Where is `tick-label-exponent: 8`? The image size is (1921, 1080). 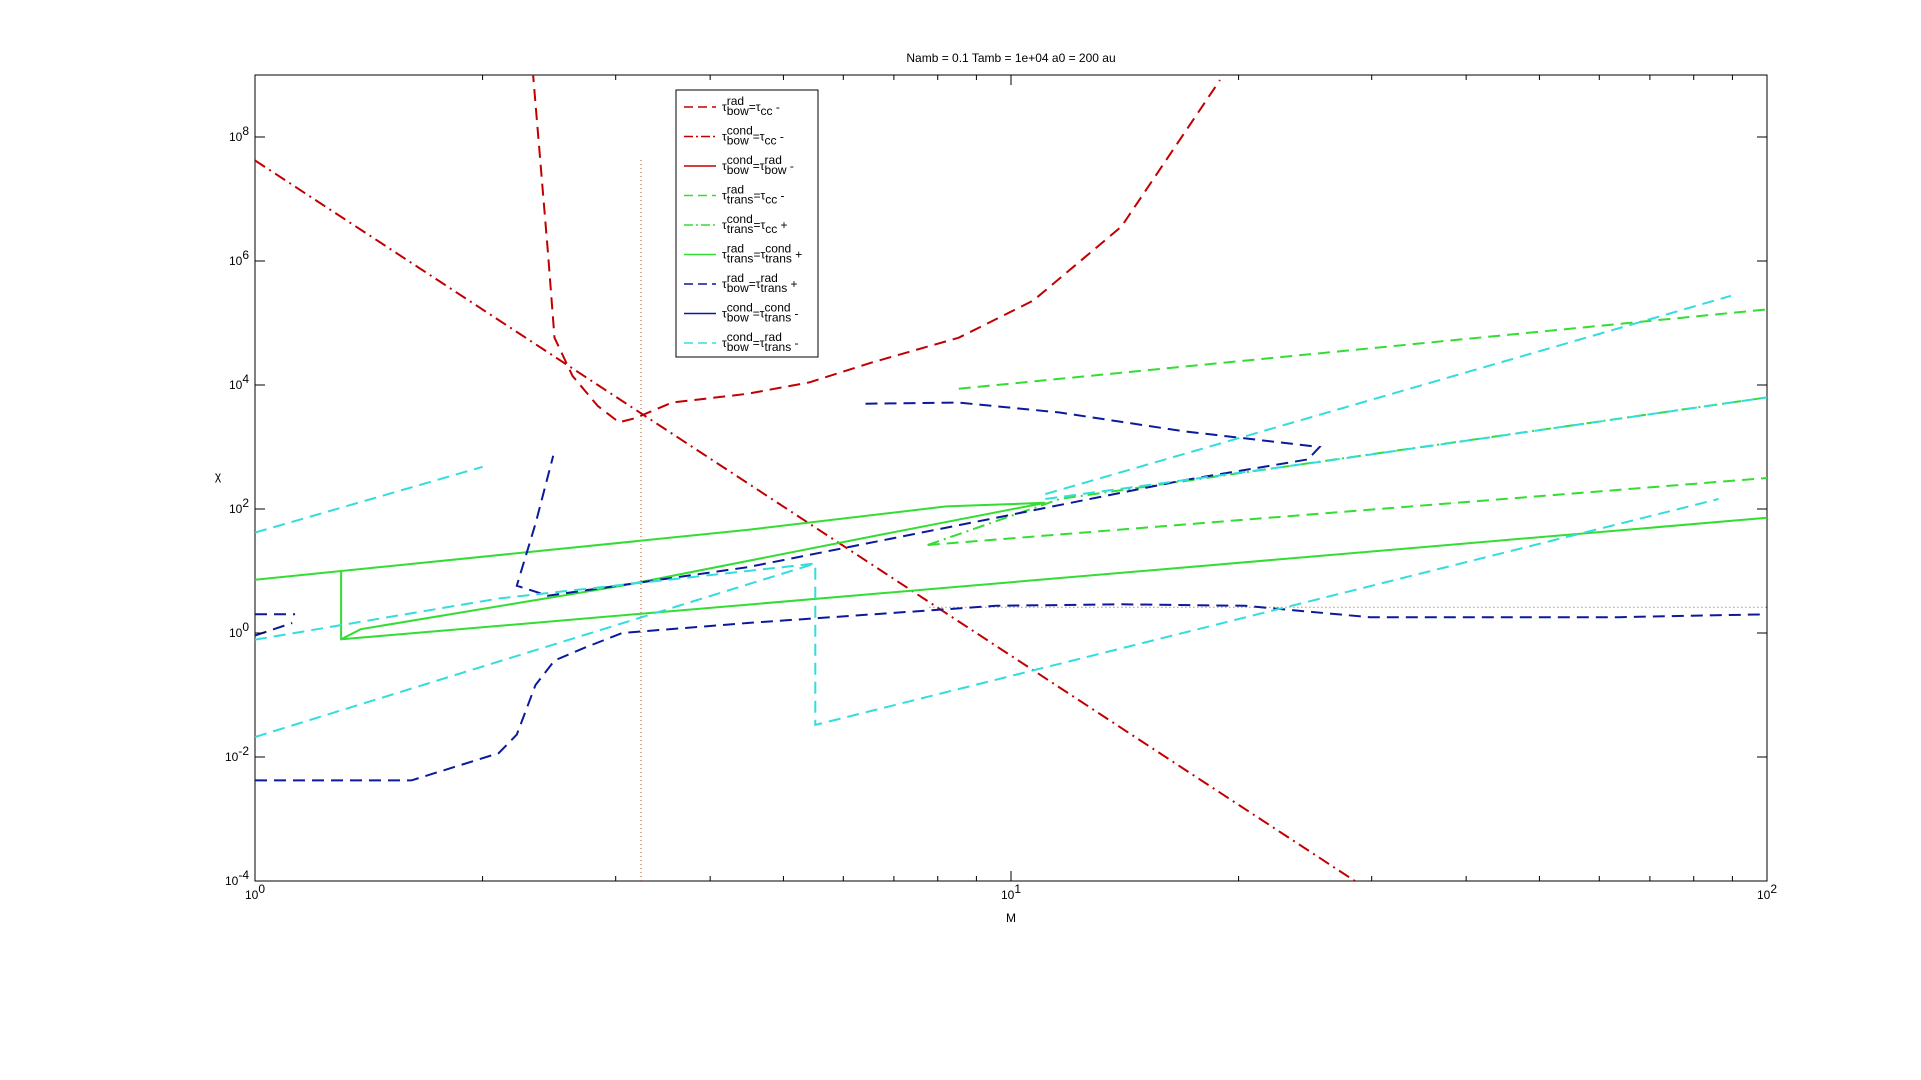
tick-label-exponent: 8 is located at coordinates (245, 131).